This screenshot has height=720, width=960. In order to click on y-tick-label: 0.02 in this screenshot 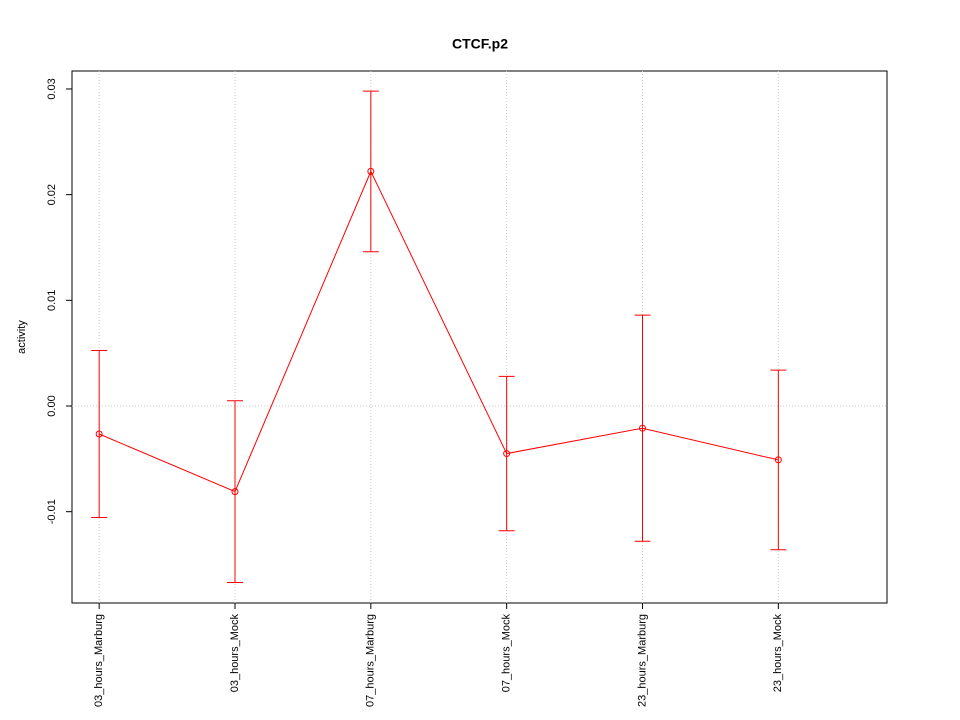, I will do `click(52, 194)`.